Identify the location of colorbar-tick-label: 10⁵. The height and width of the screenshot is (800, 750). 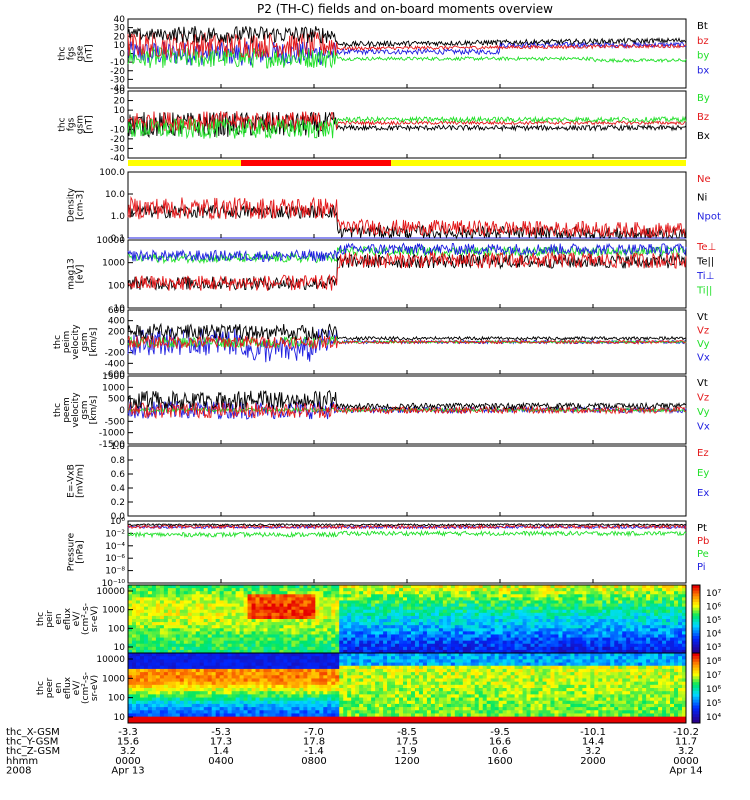
(713, 621).